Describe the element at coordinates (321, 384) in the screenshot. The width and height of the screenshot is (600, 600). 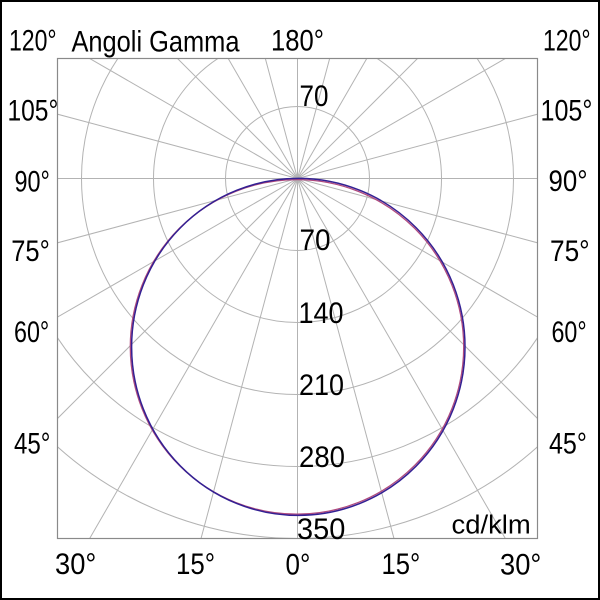
I see `svg-text: 210` at that location.